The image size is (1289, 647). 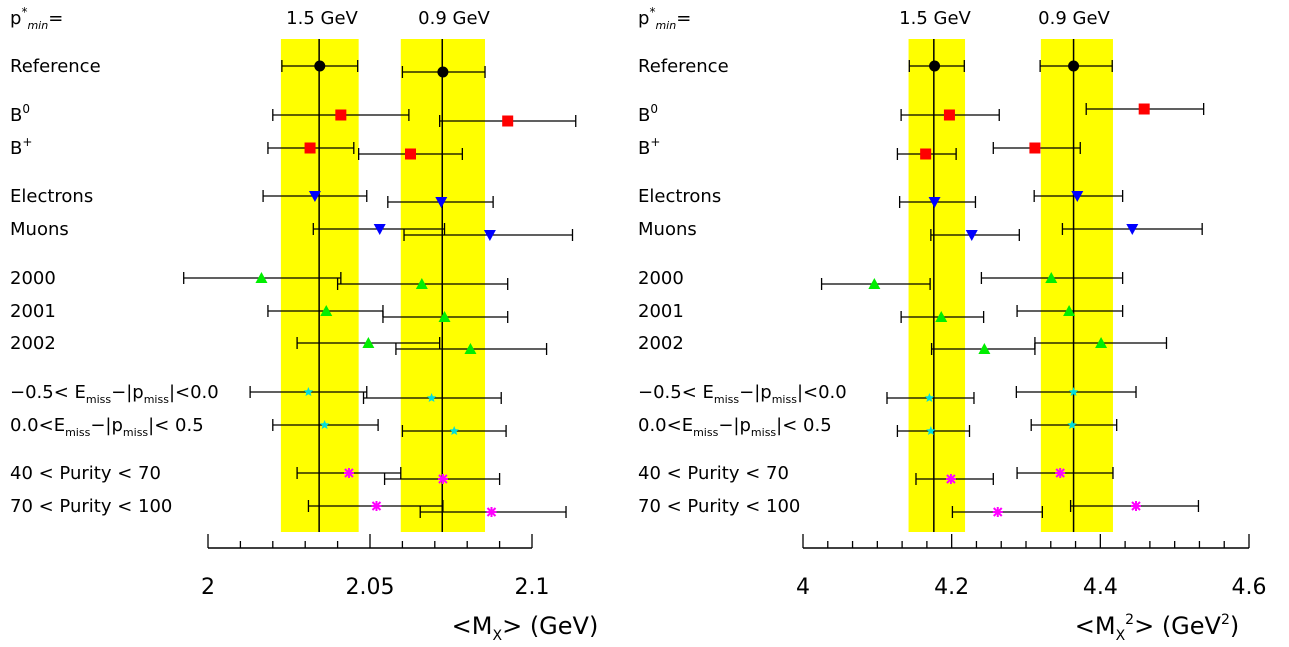 What do you see at coordinates (876, 474) in the screenshot?
I see `data-row: 40 < Purity < 70` at bounding box center [876, 474].